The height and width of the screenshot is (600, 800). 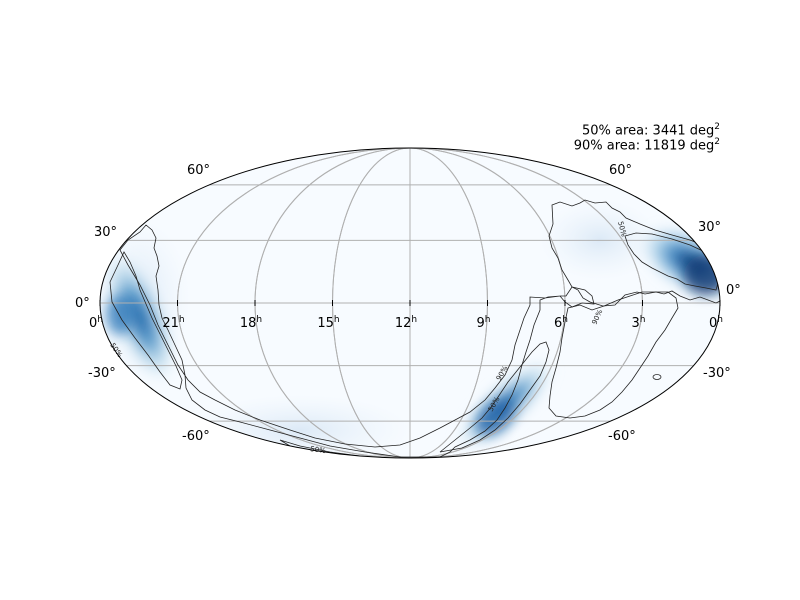 I want to click on area-90-text: 90% area: 11819 deg, so click(x=644, y=146).